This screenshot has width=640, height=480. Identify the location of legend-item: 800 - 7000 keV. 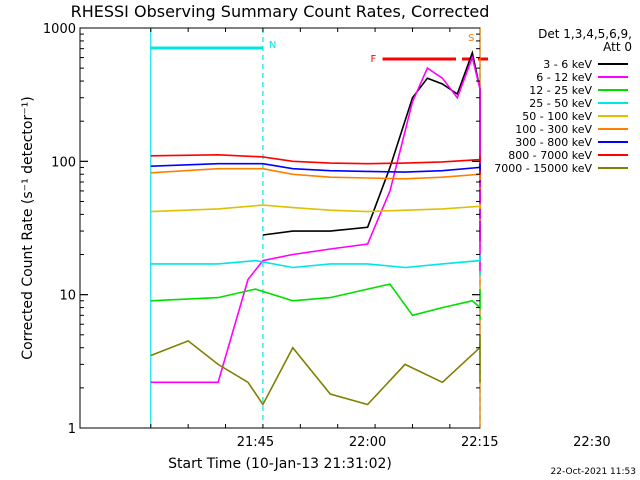
(568, 155).